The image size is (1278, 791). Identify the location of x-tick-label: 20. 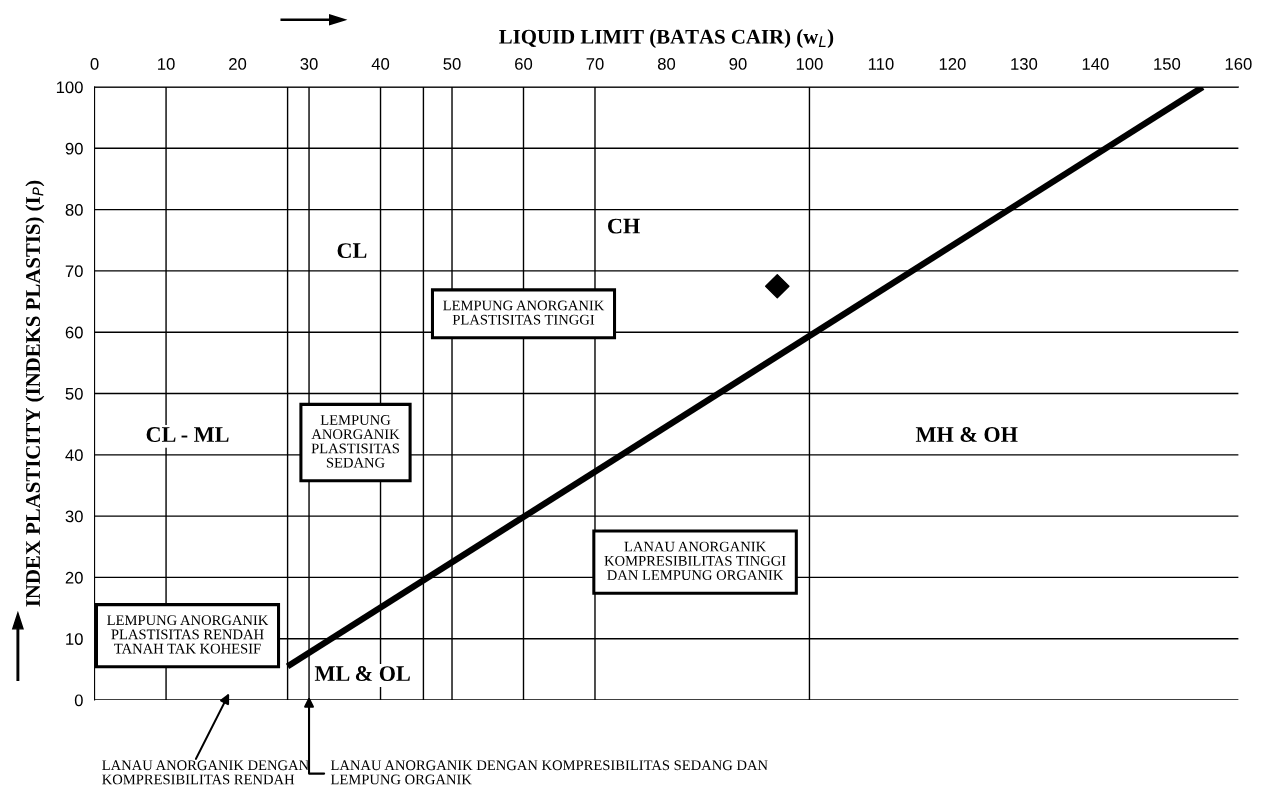
(238, 64).